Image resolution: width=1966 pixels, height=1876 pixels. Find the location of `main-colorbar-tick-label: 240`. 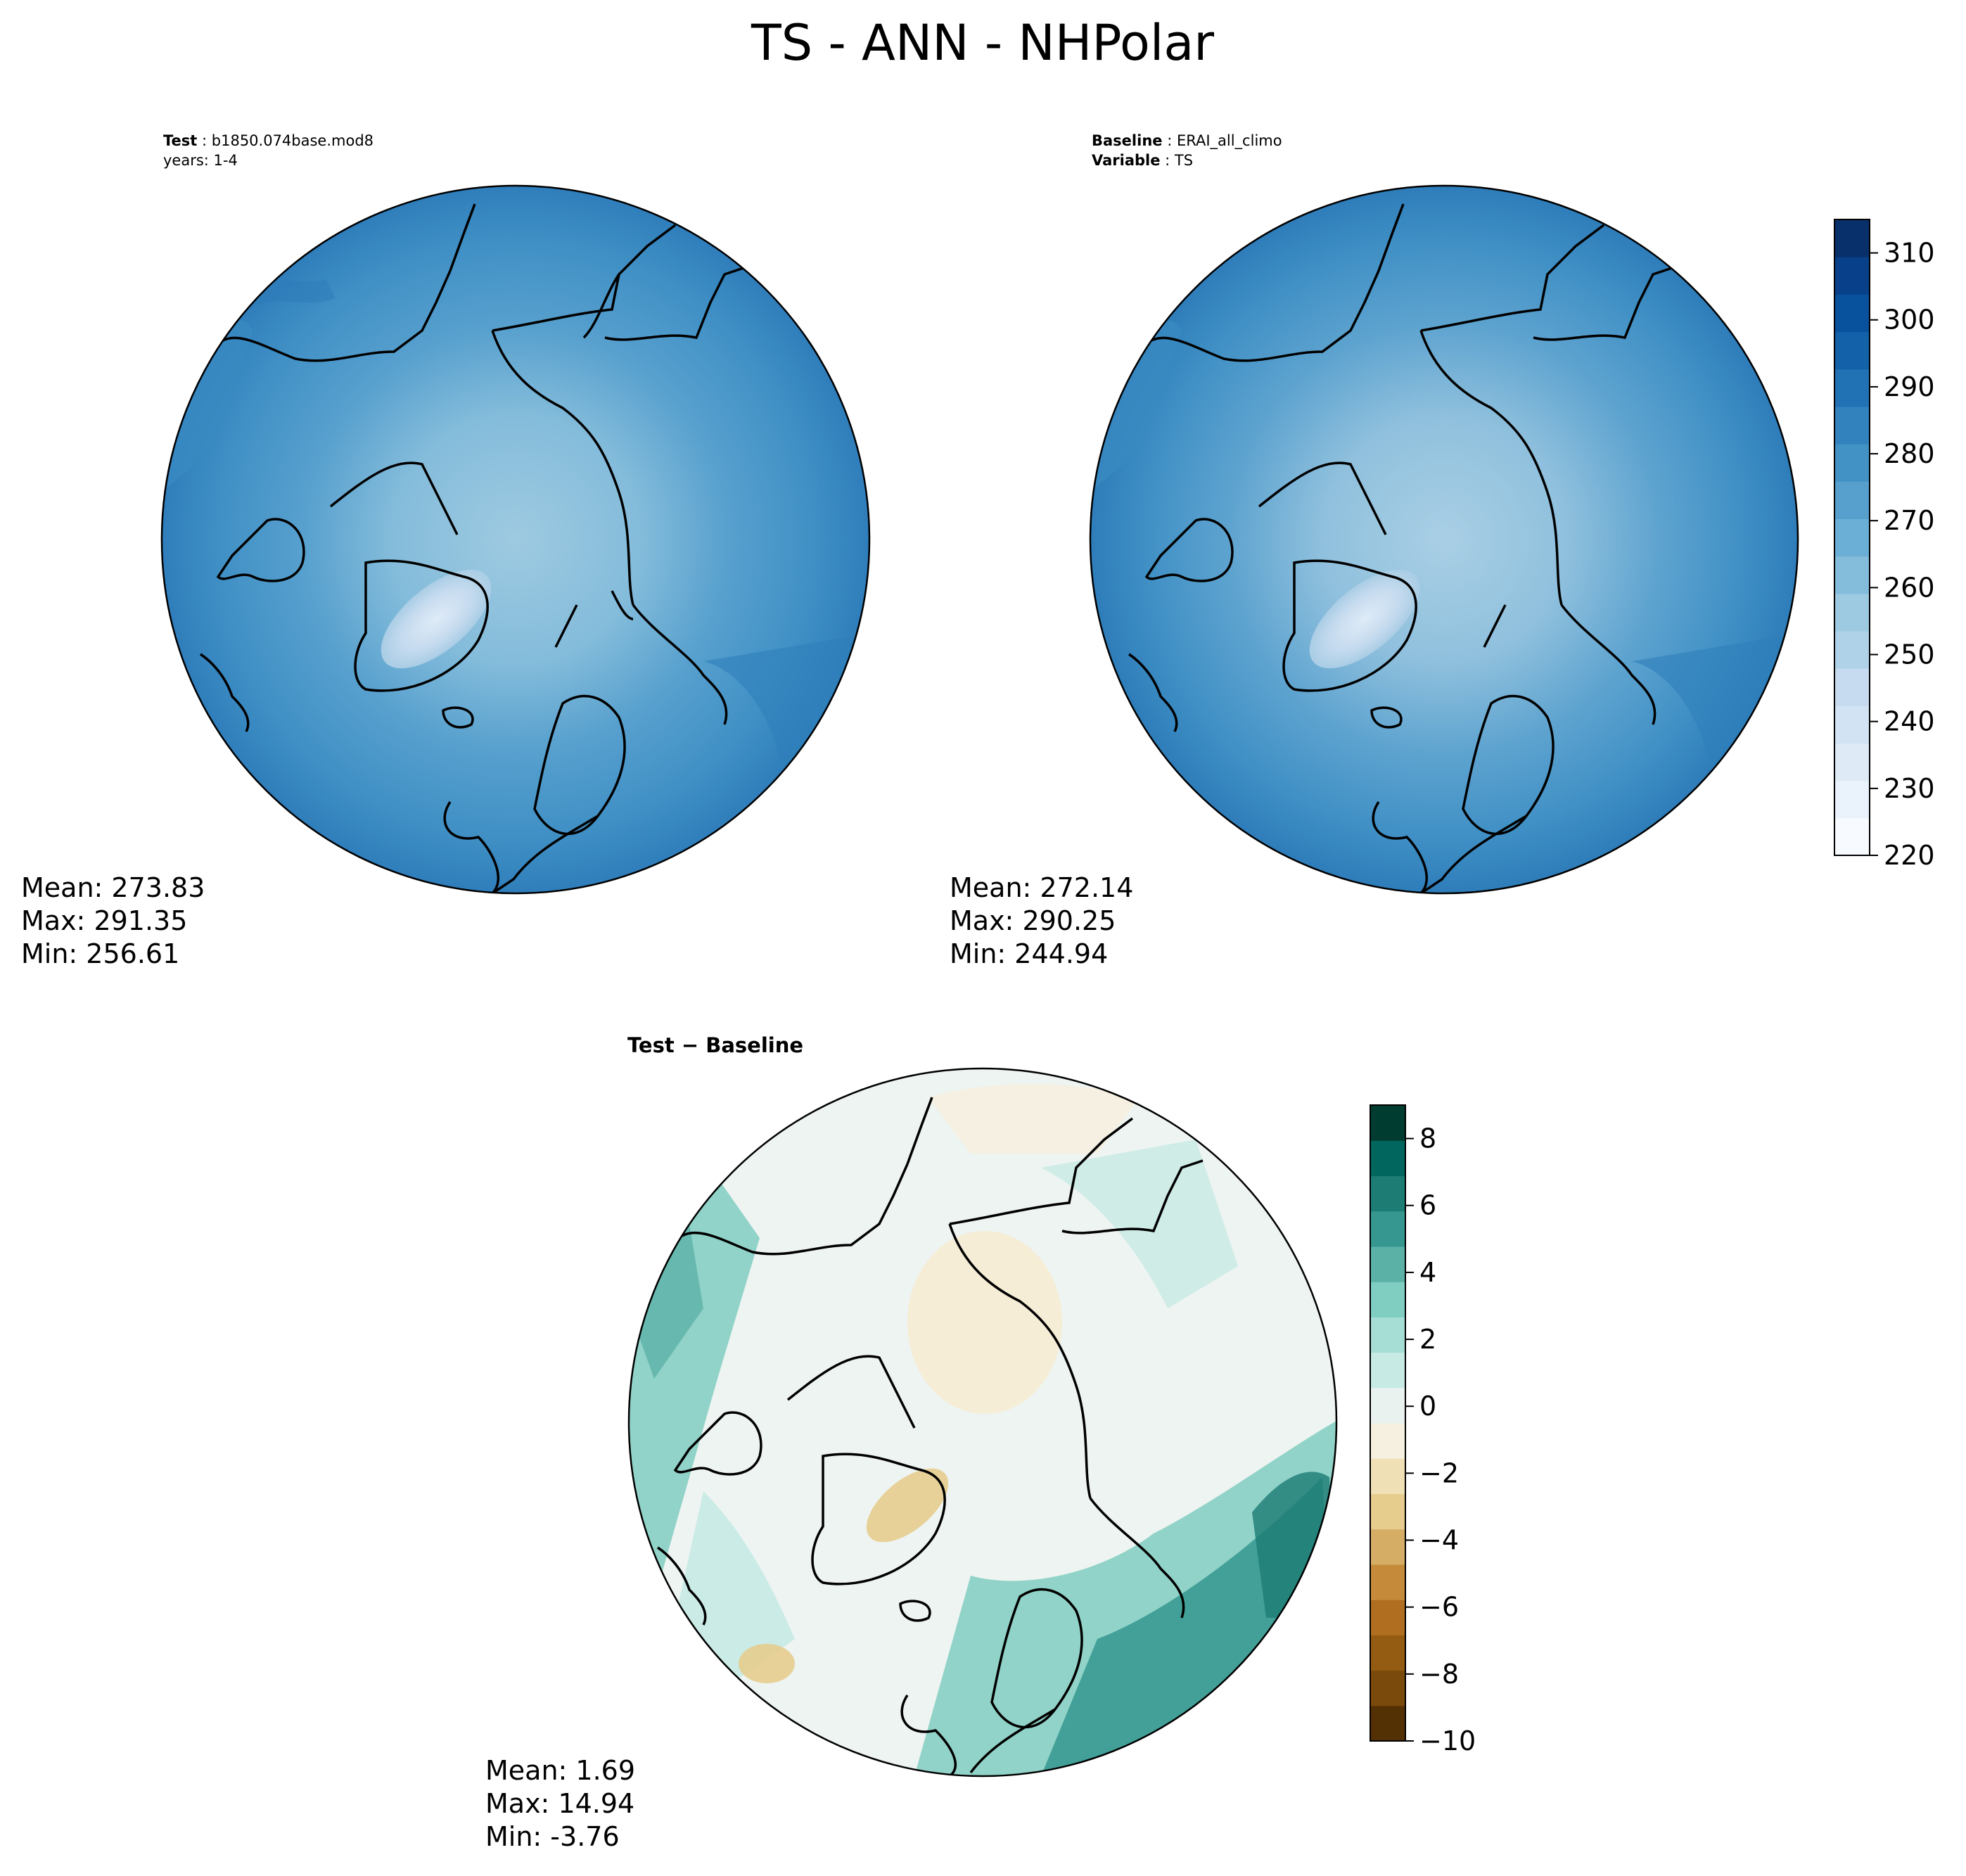

main-colorbar-tick-label: 240 is located at coordinates (1909, 721).